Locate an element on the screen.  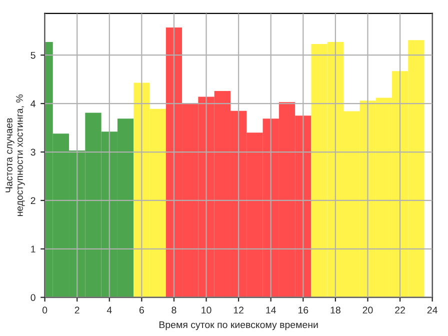
x-axis-title: Время суток по киевскому времени is located at coordinates (238, 325).